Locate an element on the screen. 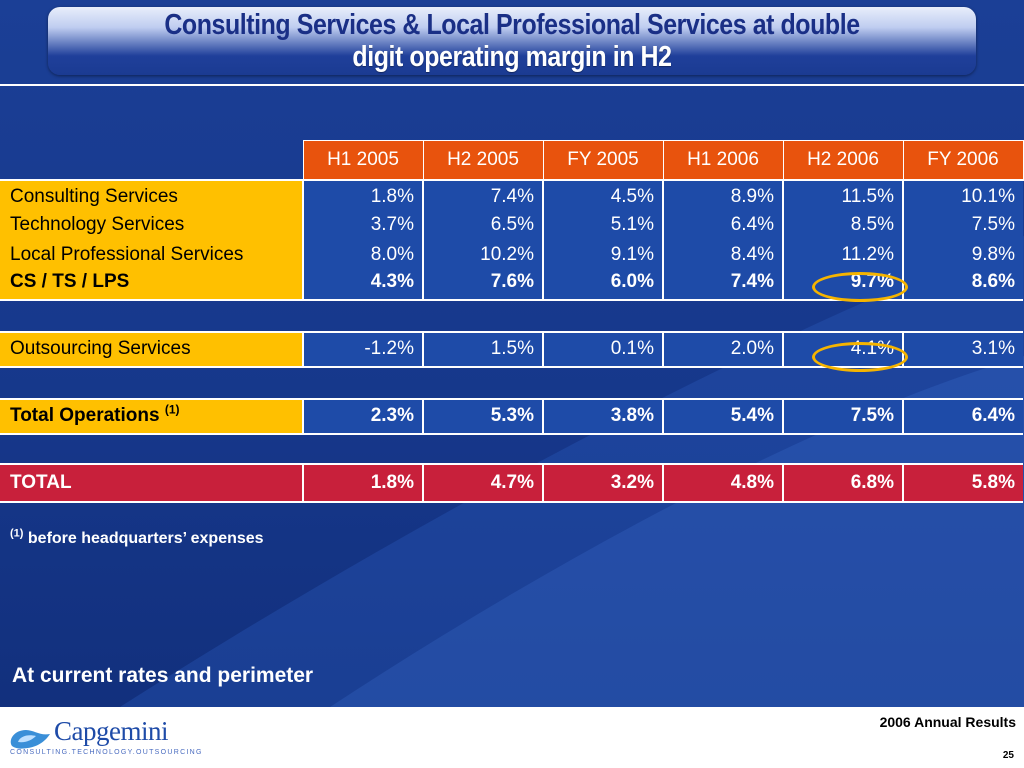  table-cell: 2.0% is located at coordinates (722, 349).